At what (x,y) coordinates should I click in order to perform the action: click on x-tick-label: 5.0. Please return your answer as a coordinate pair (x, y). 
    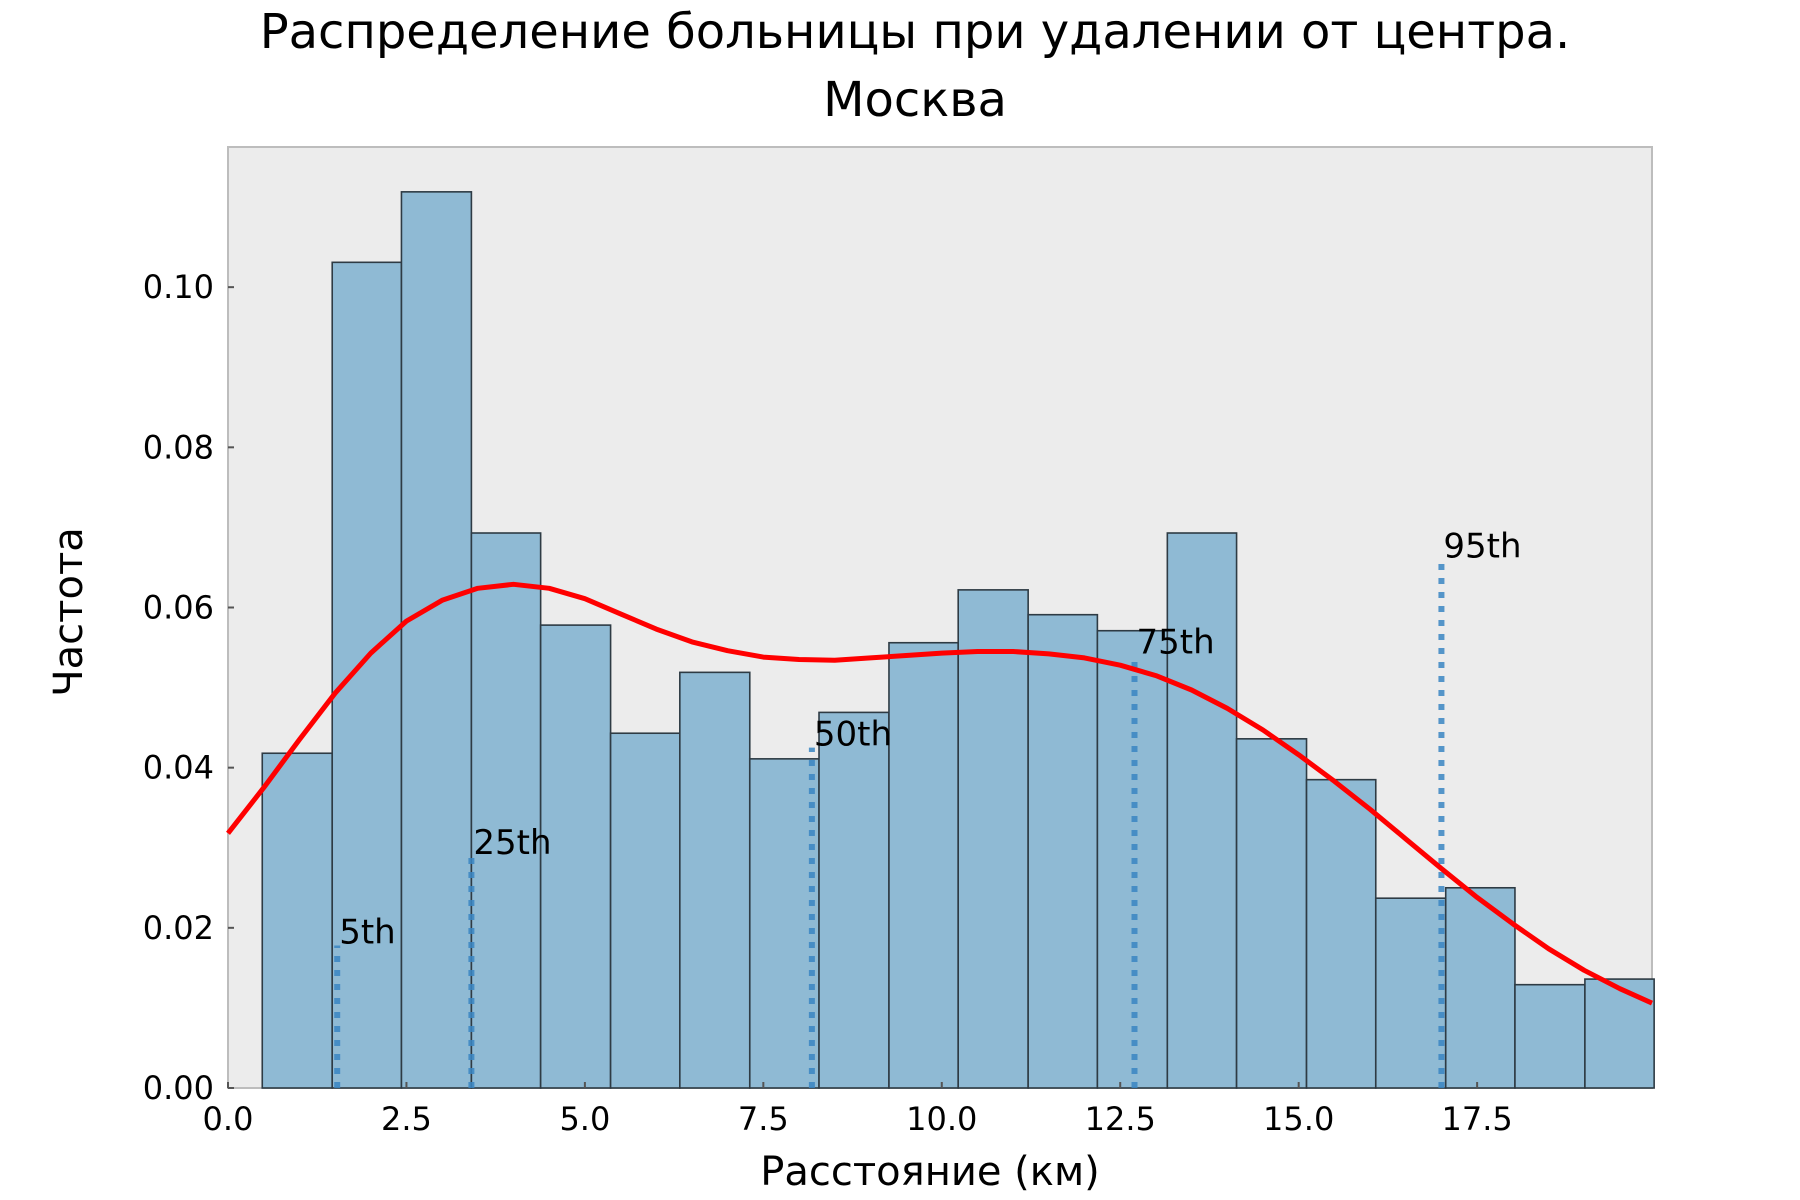
    Looking at the image, I should click on (584, 1119).